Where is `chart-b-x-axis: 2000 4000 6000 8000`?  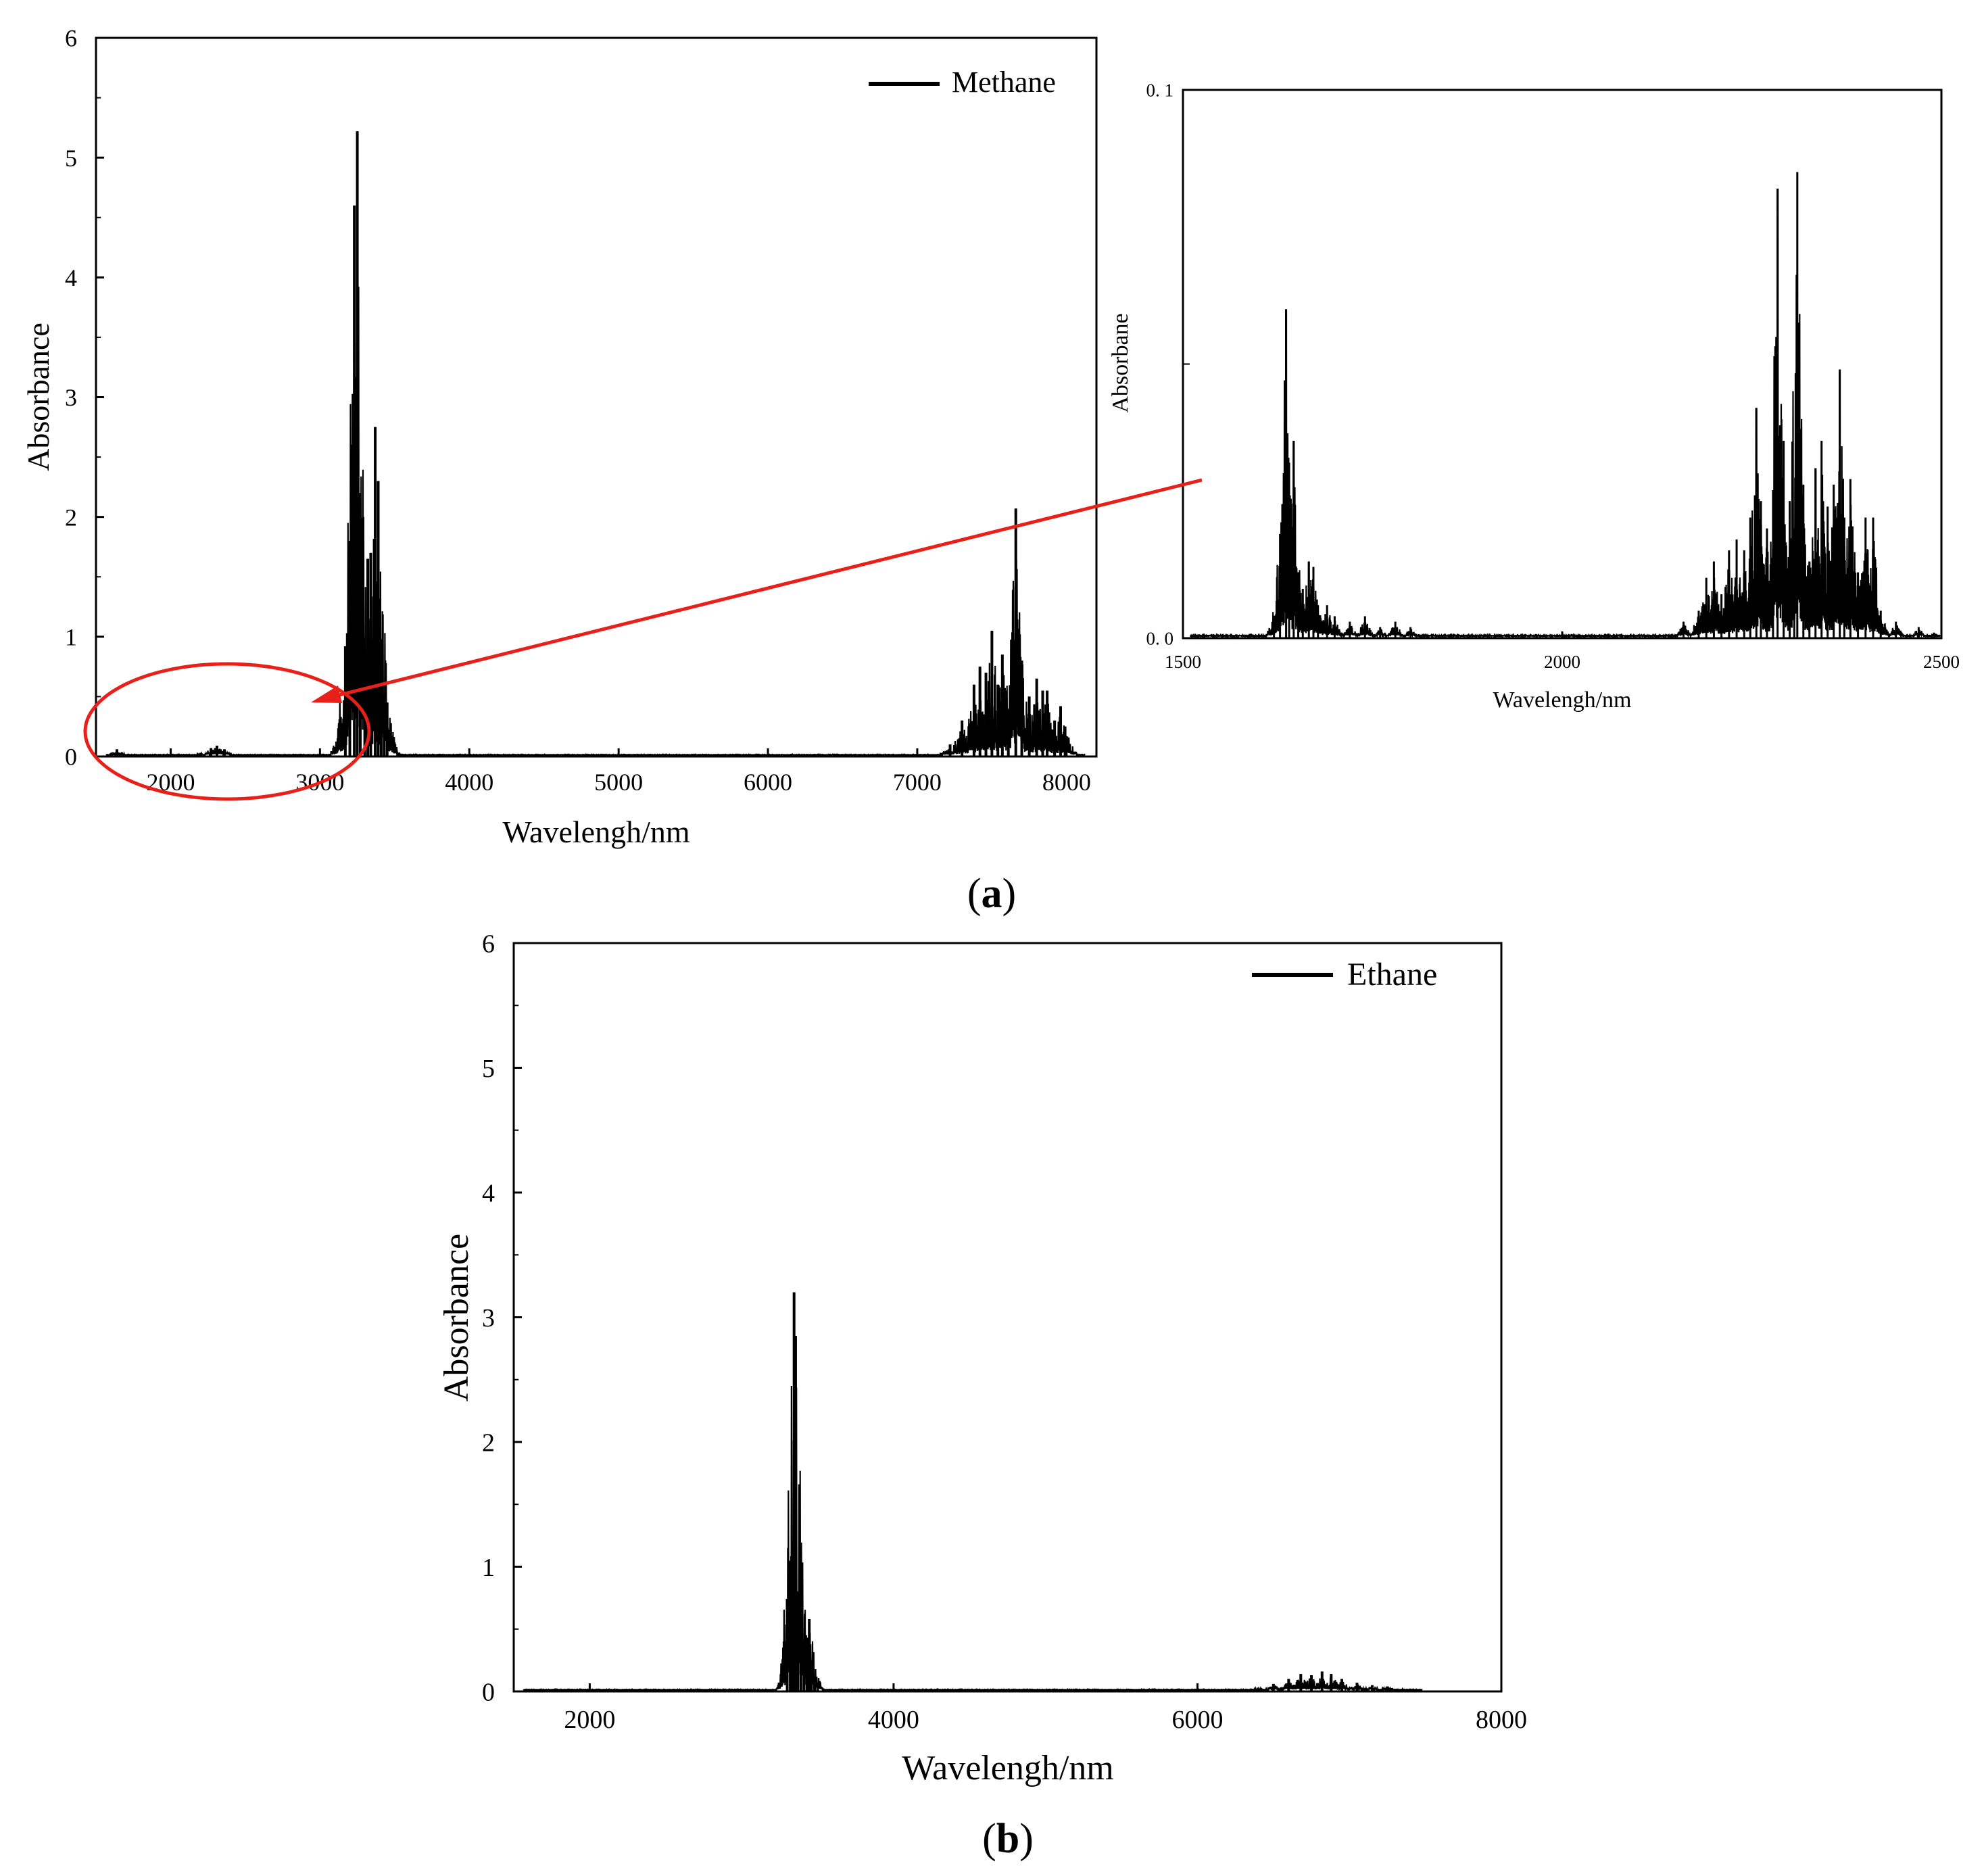
chart-b-x-axis: 2000 4000 6000 8000 is located at coordinates (1045, 1708).